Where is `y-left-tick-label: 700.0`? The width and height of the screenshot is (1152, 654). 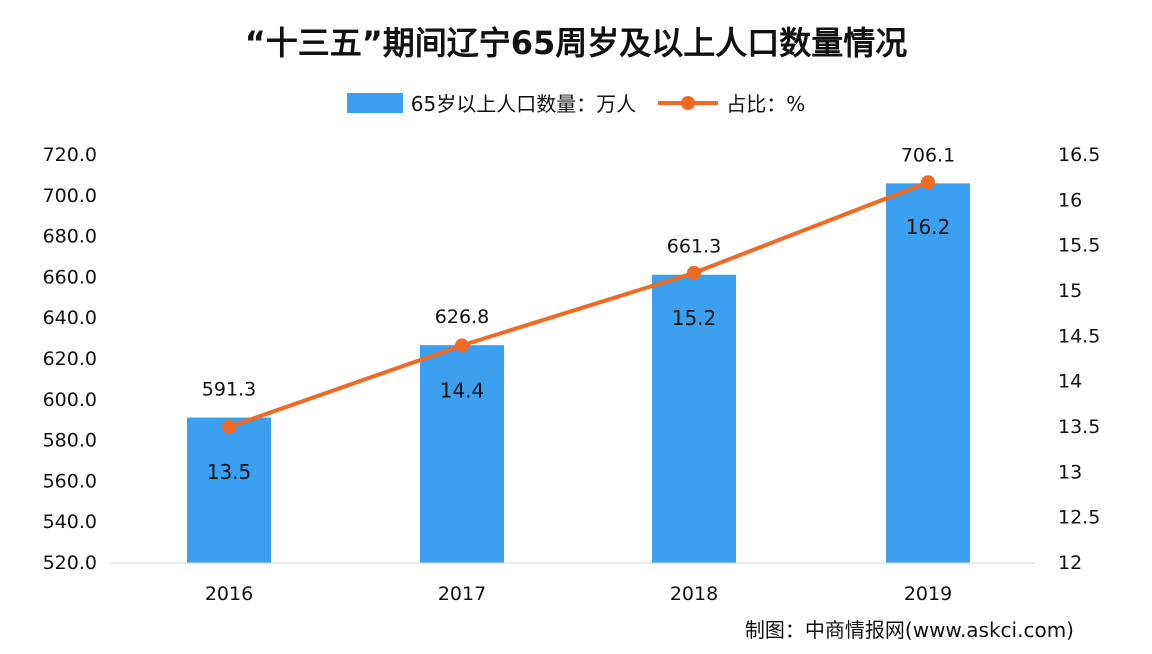
y-left-tick-label: 700.0 is located at coordinates (70, 196).